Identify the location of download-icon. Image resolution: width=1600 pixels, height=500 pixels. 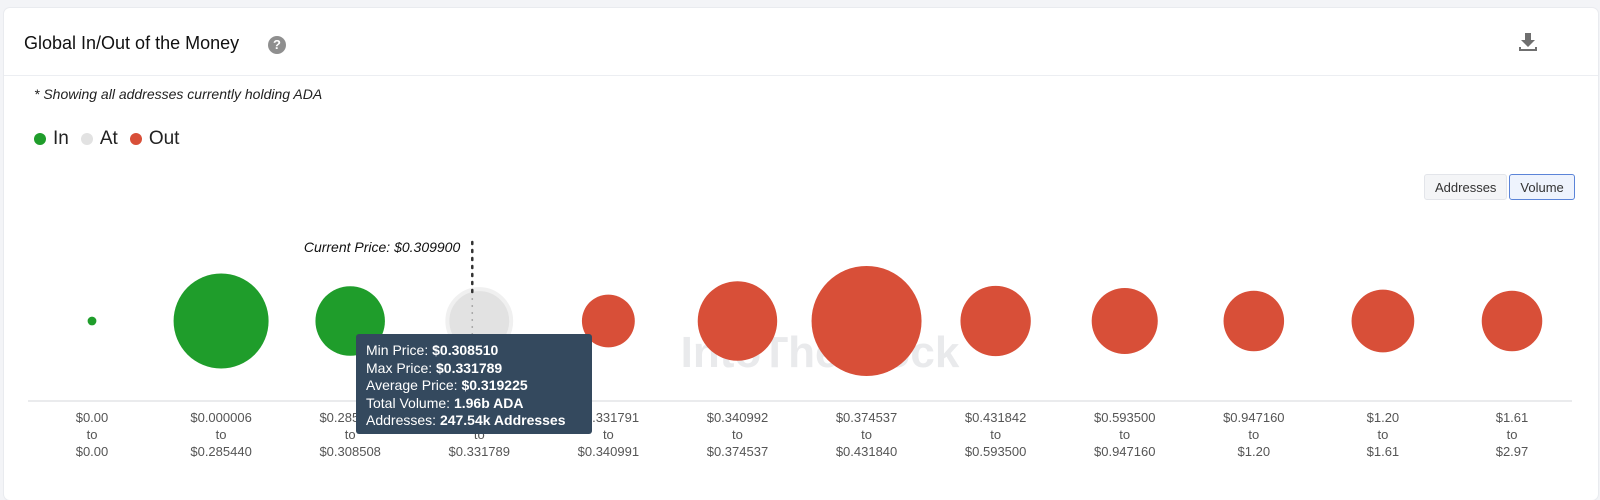
(1528, 42).